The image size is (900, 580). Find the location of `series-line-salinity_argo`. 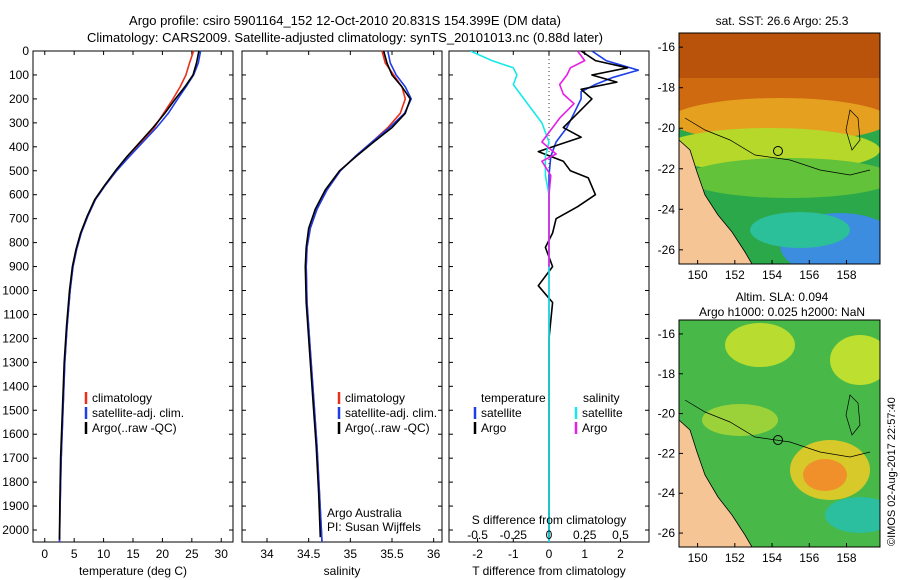

series-line-salinity_argo is located at coordinates (563, 159).